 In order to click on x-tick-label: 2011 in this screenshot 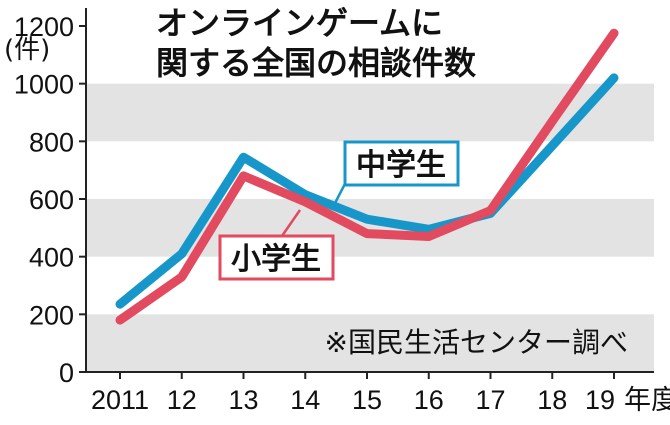, I will do `click(120, 400)`.